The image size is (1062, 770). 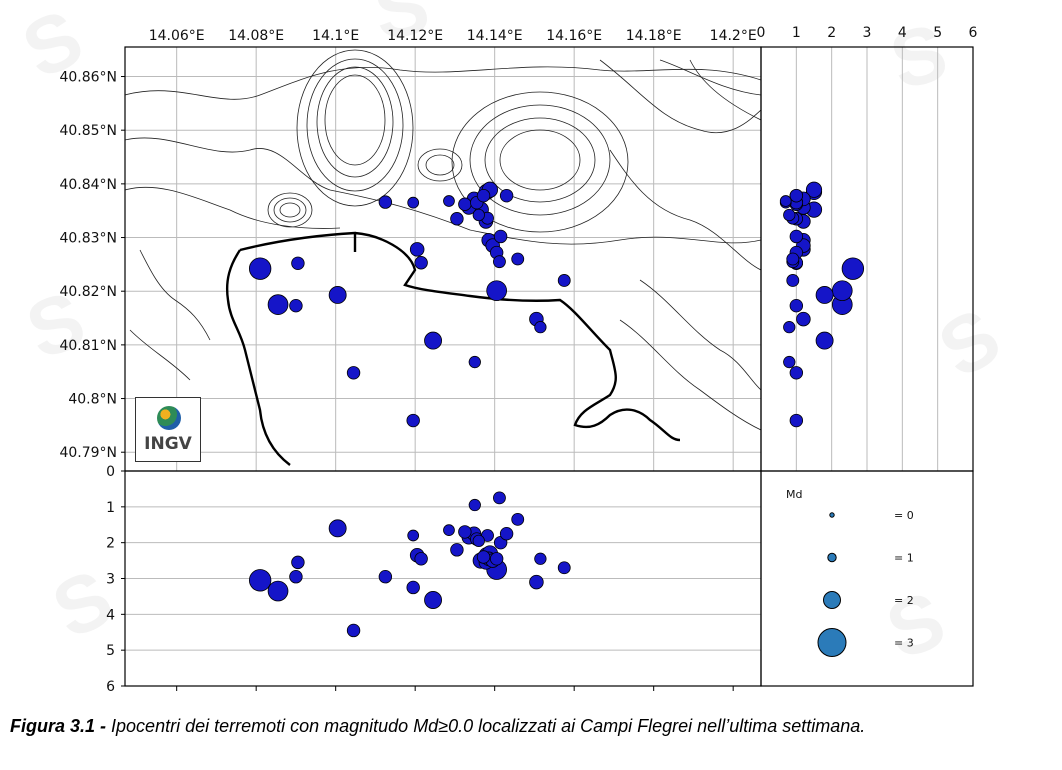 I want to click on magnitude-legend: Md = 0 = 1 = 2 = 3, so click(x=867, y=578).